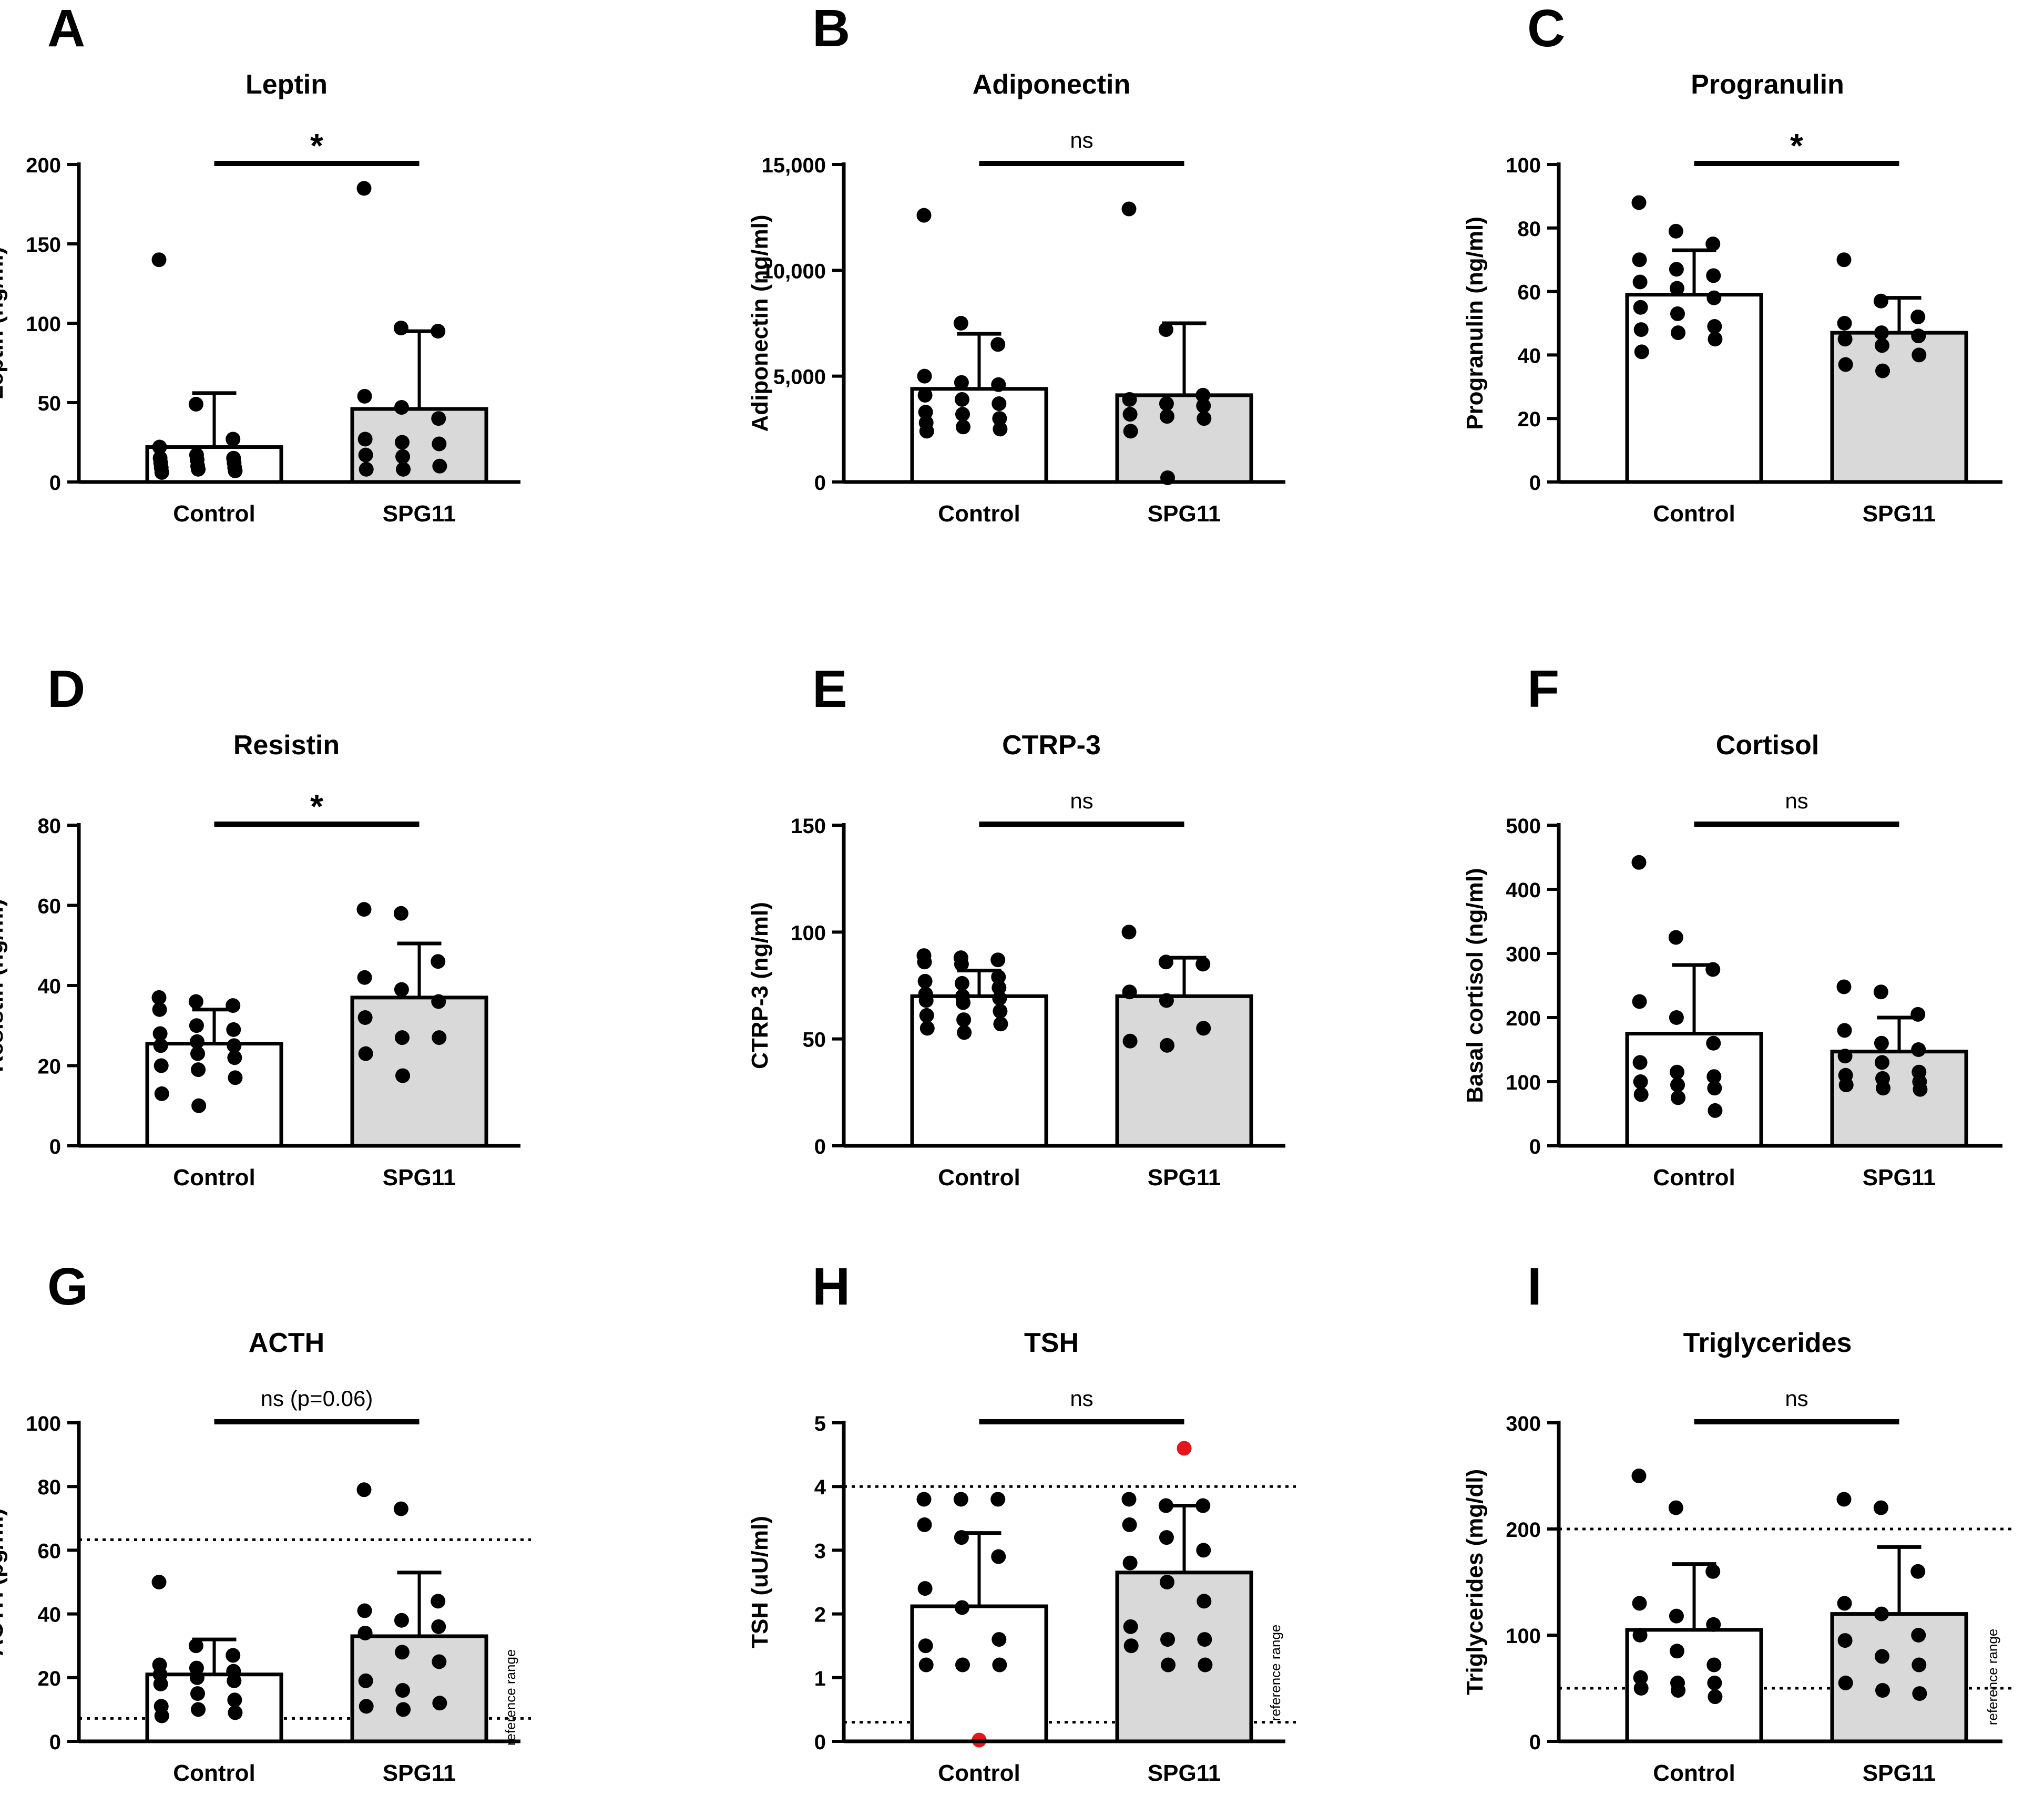  I want to click on panel-label: D, so click(66, 689).